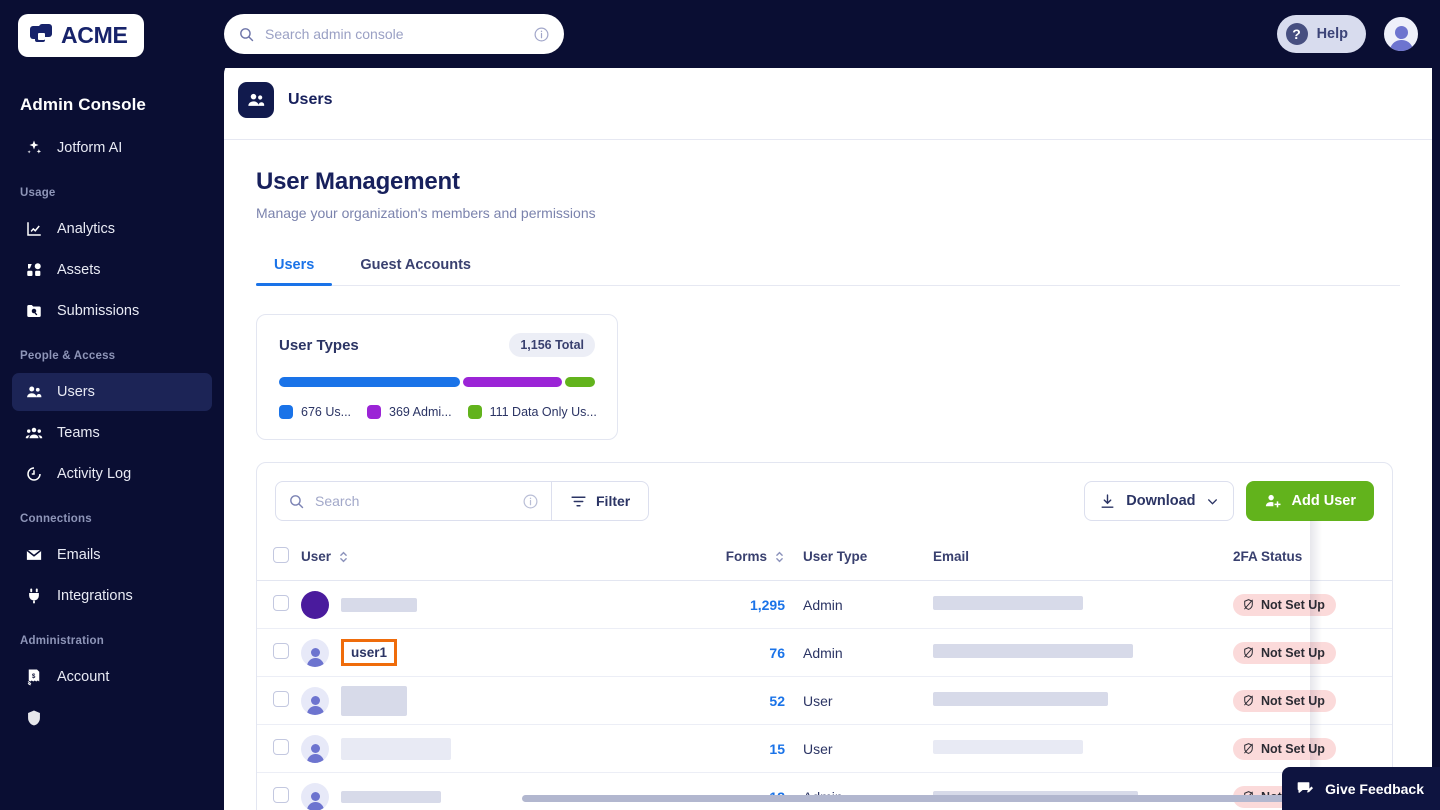 The height and width of the screenshot is (810, 1440). What do you see at coordinates (33, 555) in the screenshot?
I see `envelope-icon` at bounding box center [33, 555].